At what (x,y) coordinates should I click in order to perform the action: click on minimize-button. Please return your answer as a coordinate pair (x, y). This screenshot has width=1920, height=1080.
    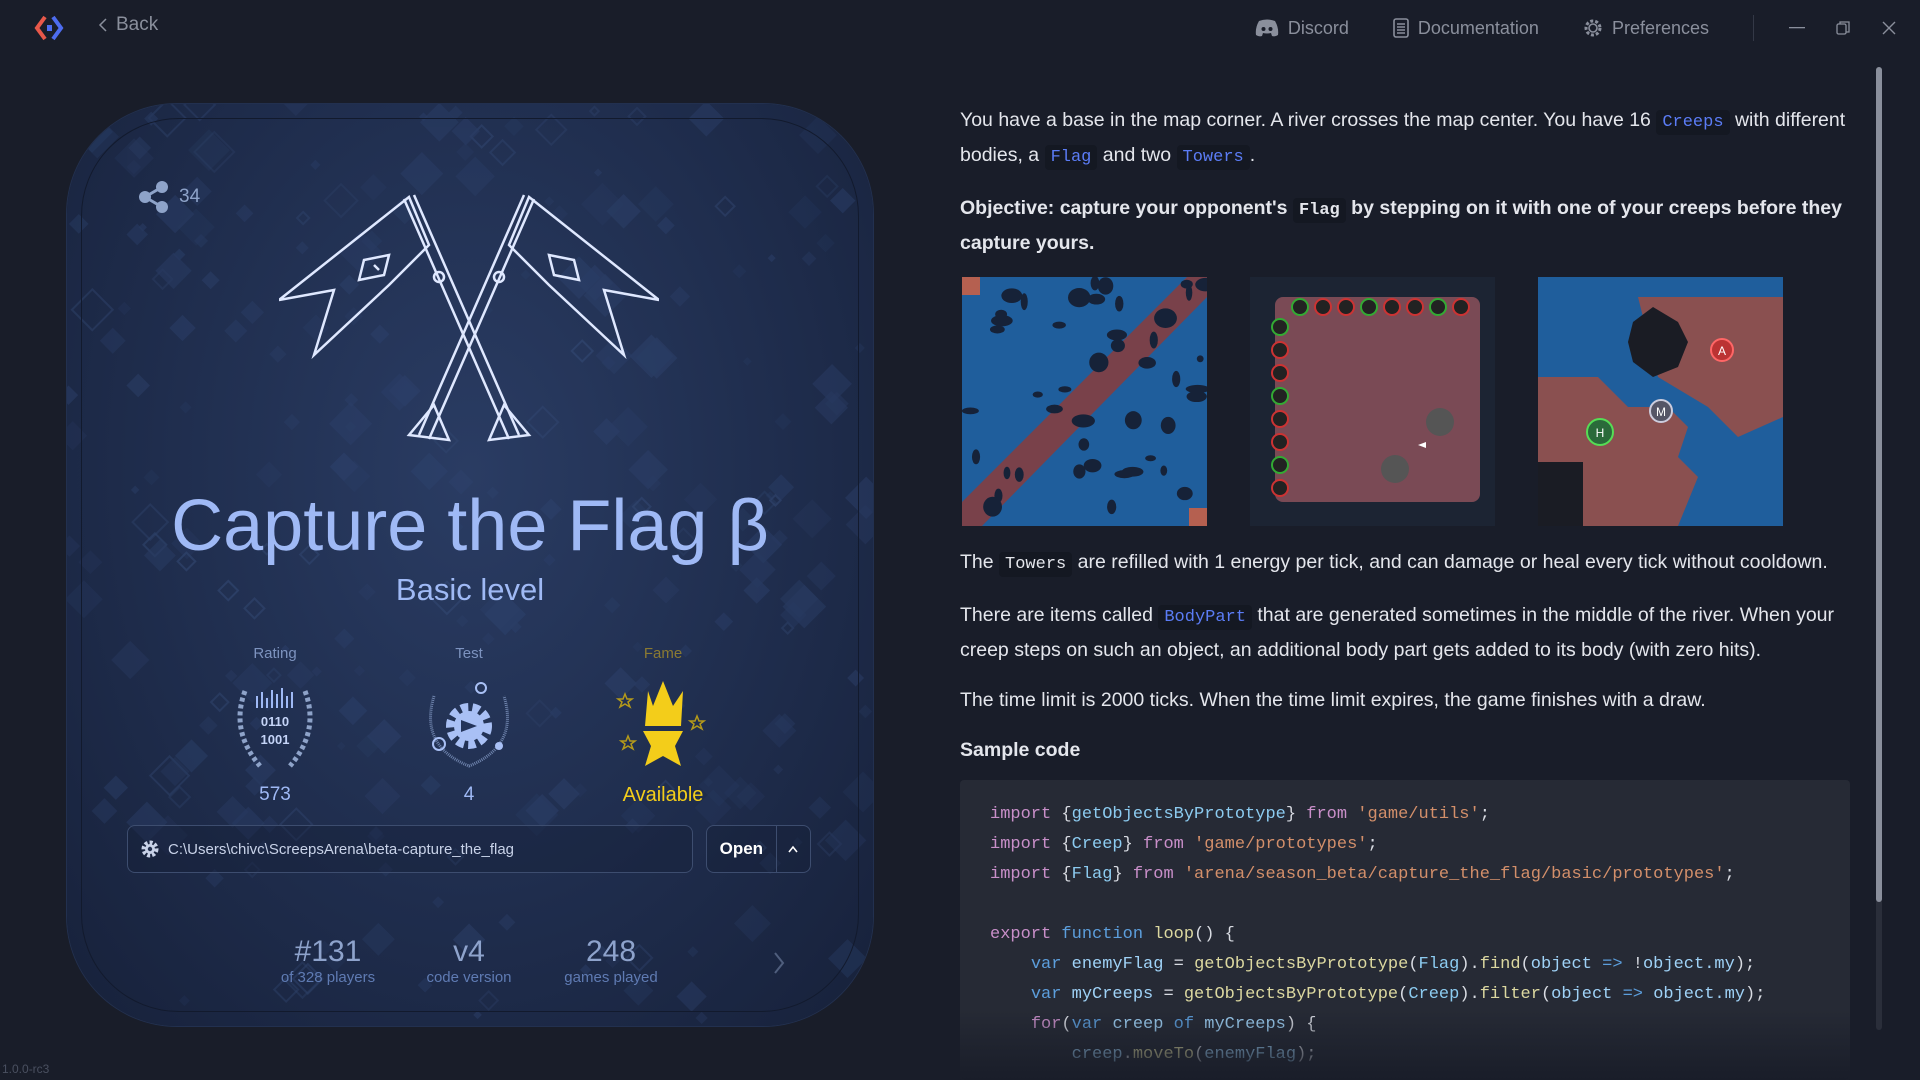
    Looking at the image, I should click on (1797, 28).